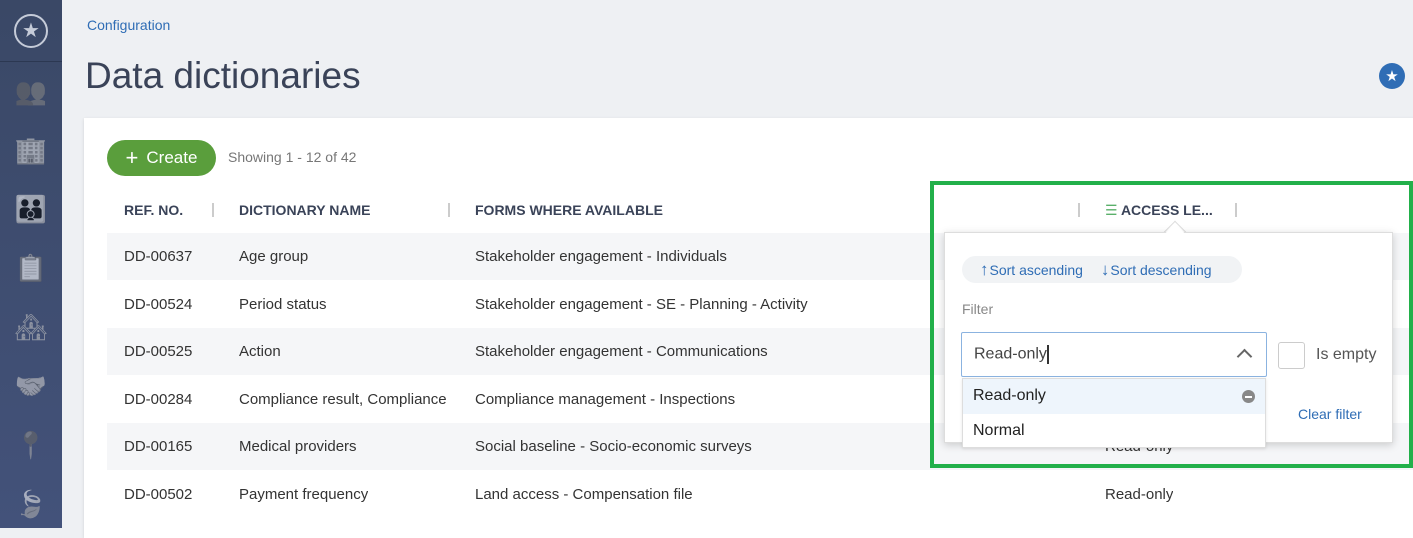 The image size is (1413, 538). What do you see at coordinates (584, 494) in the screenshot?
I see `table-cell: Land access - Compensation file` at bounding box center [584, 494].